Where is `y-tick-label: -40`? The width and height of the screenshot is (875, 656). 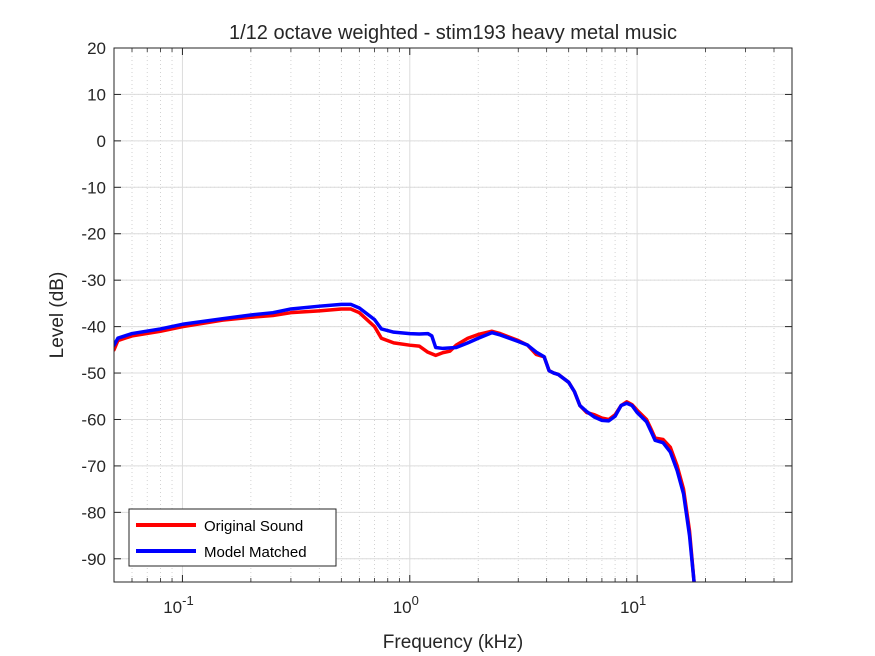
y-tick-label: -40 is located at coordinates (93, 327).